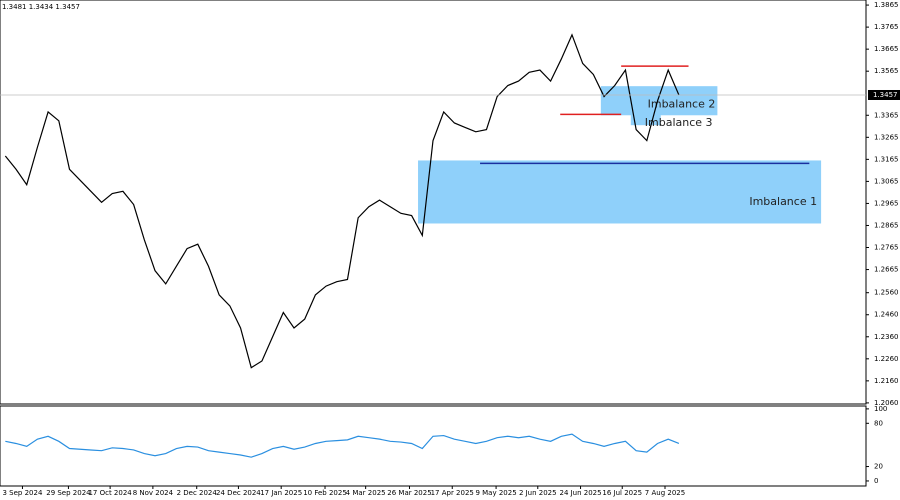 This screenshot has height=500, width=900. What do you see at coordinates (878, 423) in the screenshot?
I see `osc-tick-label: 80` at bounding box center [878, 423].